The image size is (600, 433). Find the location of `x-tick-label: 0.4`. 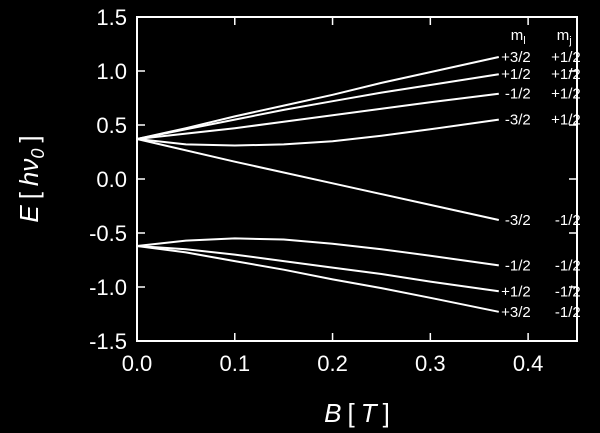

x-tick-label: 0.4 is located at coordinates (528, 363).